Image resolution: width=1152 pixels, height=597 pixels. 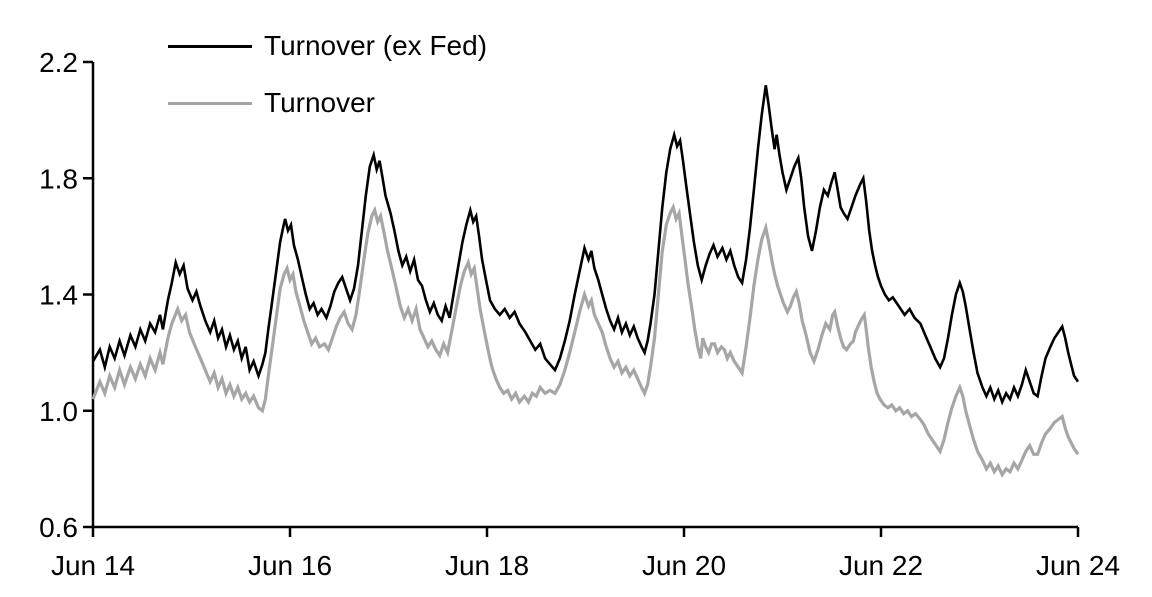 What do you see at coordinates (210, 103) in the screenshot?
I see `turnover-line-swatch` at bounding box center [210, 103].